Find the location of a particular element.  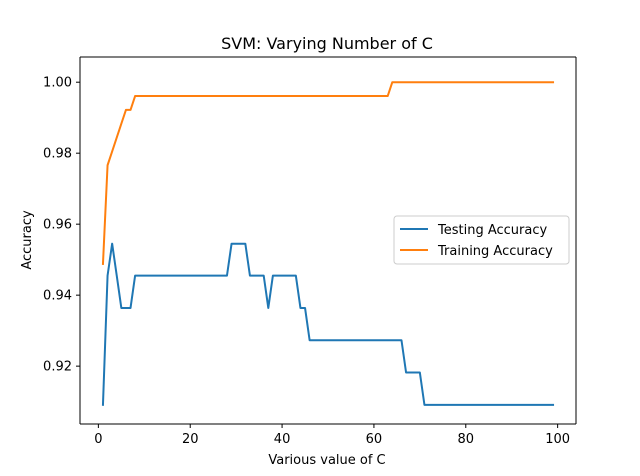

x-tick-label: 40 is located at coordinates (282, 439).